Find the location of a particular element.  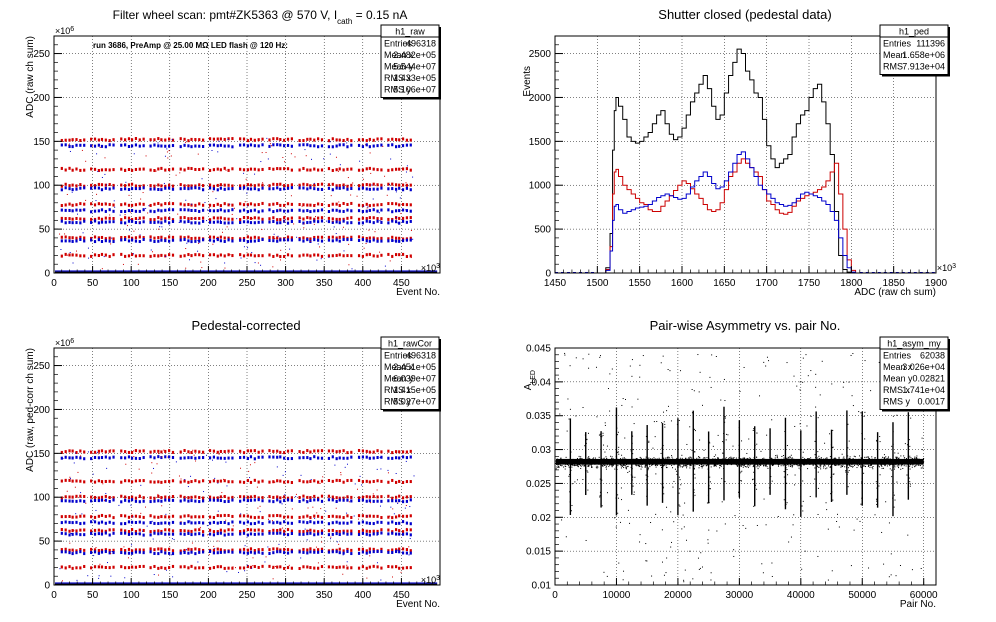

stats-label: Mean is located at coordinates (894, 55).